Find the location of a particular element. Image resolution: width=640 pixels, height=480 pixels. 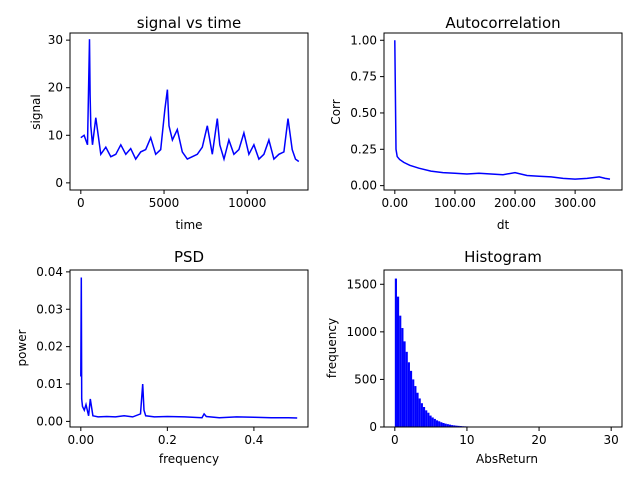

signal-xtick-label: 0 is located at coordinates (81, 203).